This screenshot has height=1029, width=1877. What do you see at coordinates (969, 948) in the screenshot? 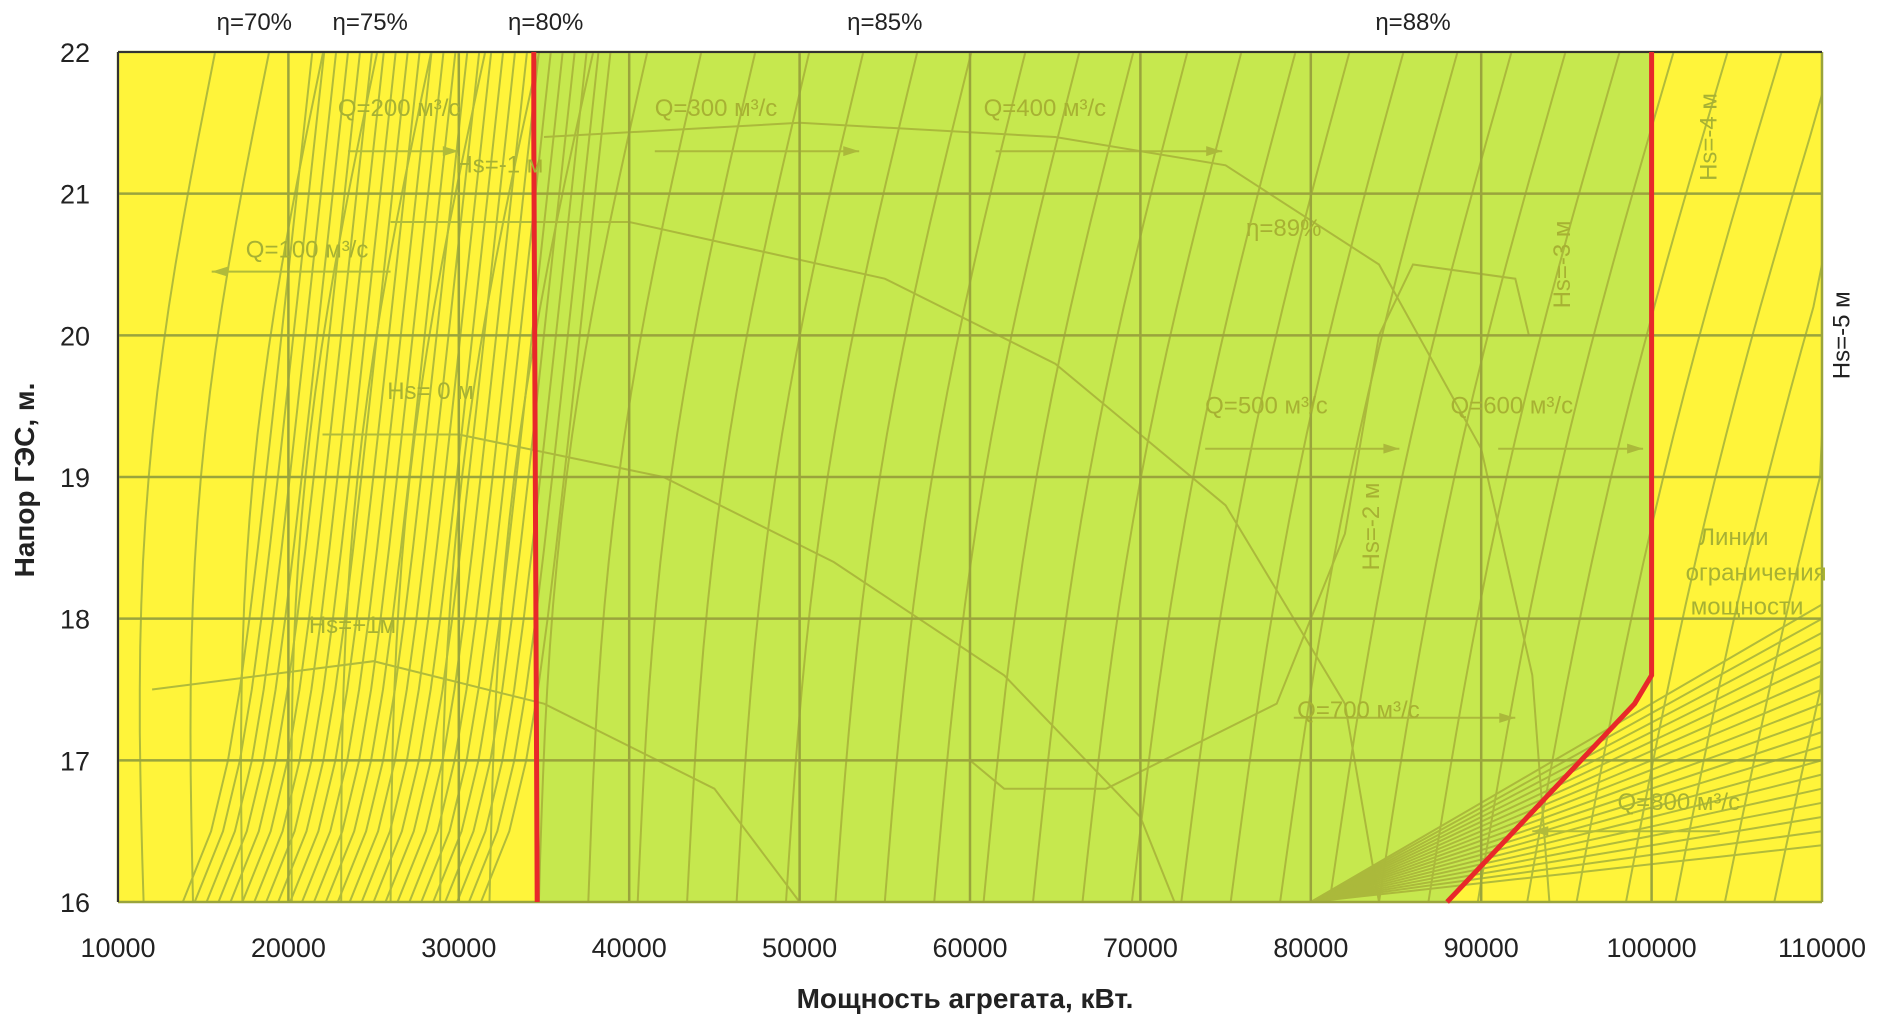
I see `x-tick-label: 60000` at bounding box center [969, 948].